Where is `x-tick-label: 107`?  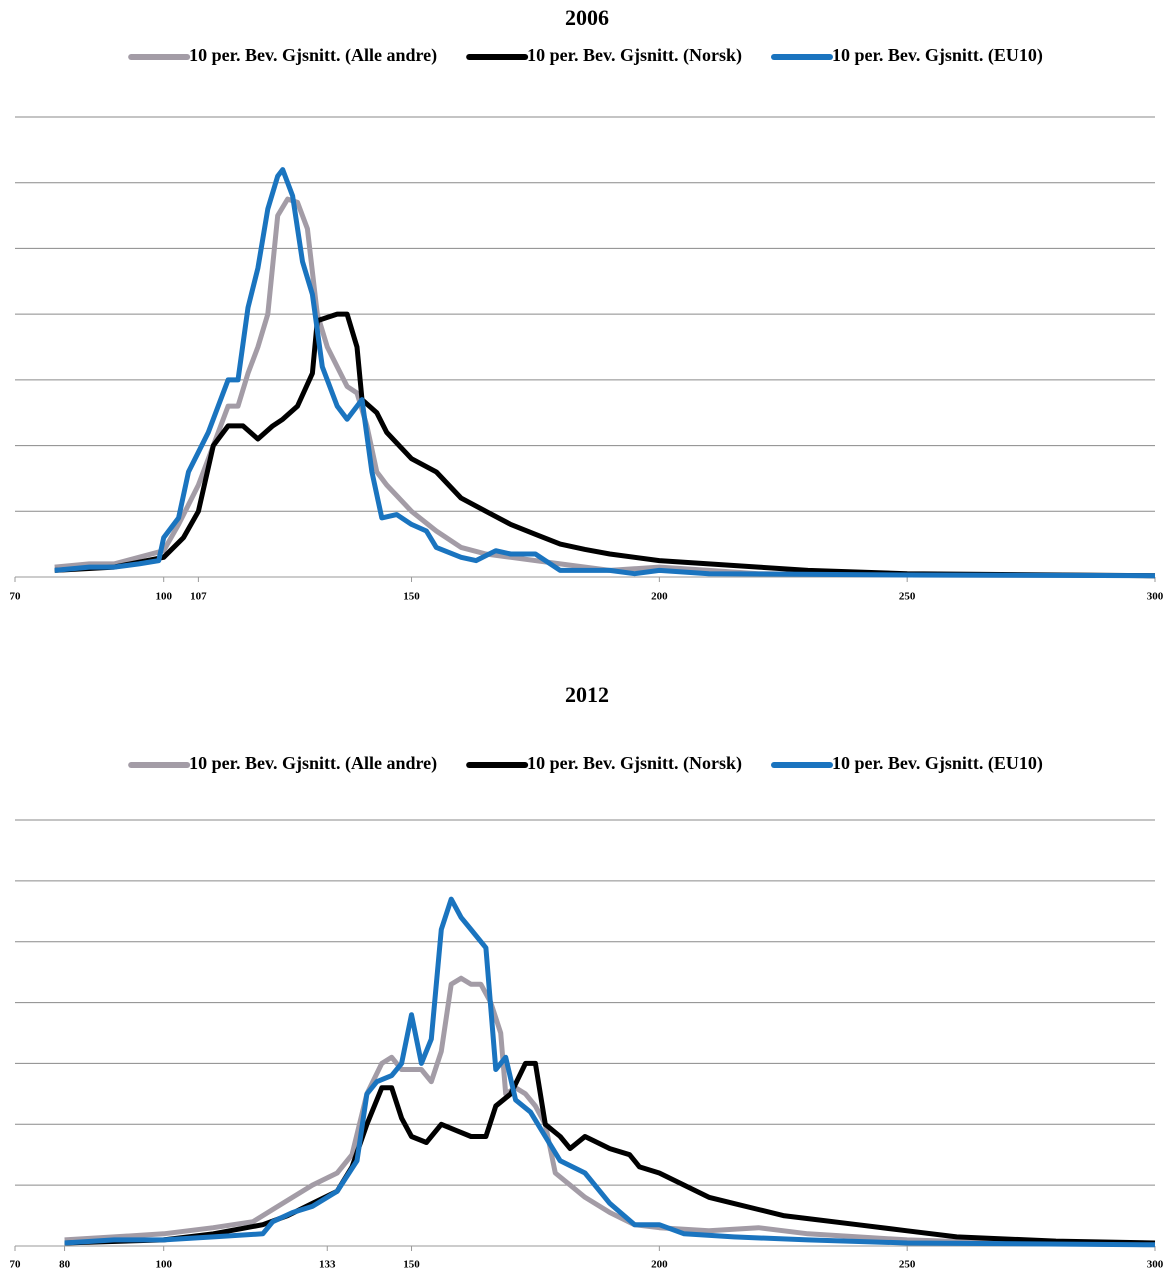
x-tick-label: 107 is located at coordinates (198, 597).